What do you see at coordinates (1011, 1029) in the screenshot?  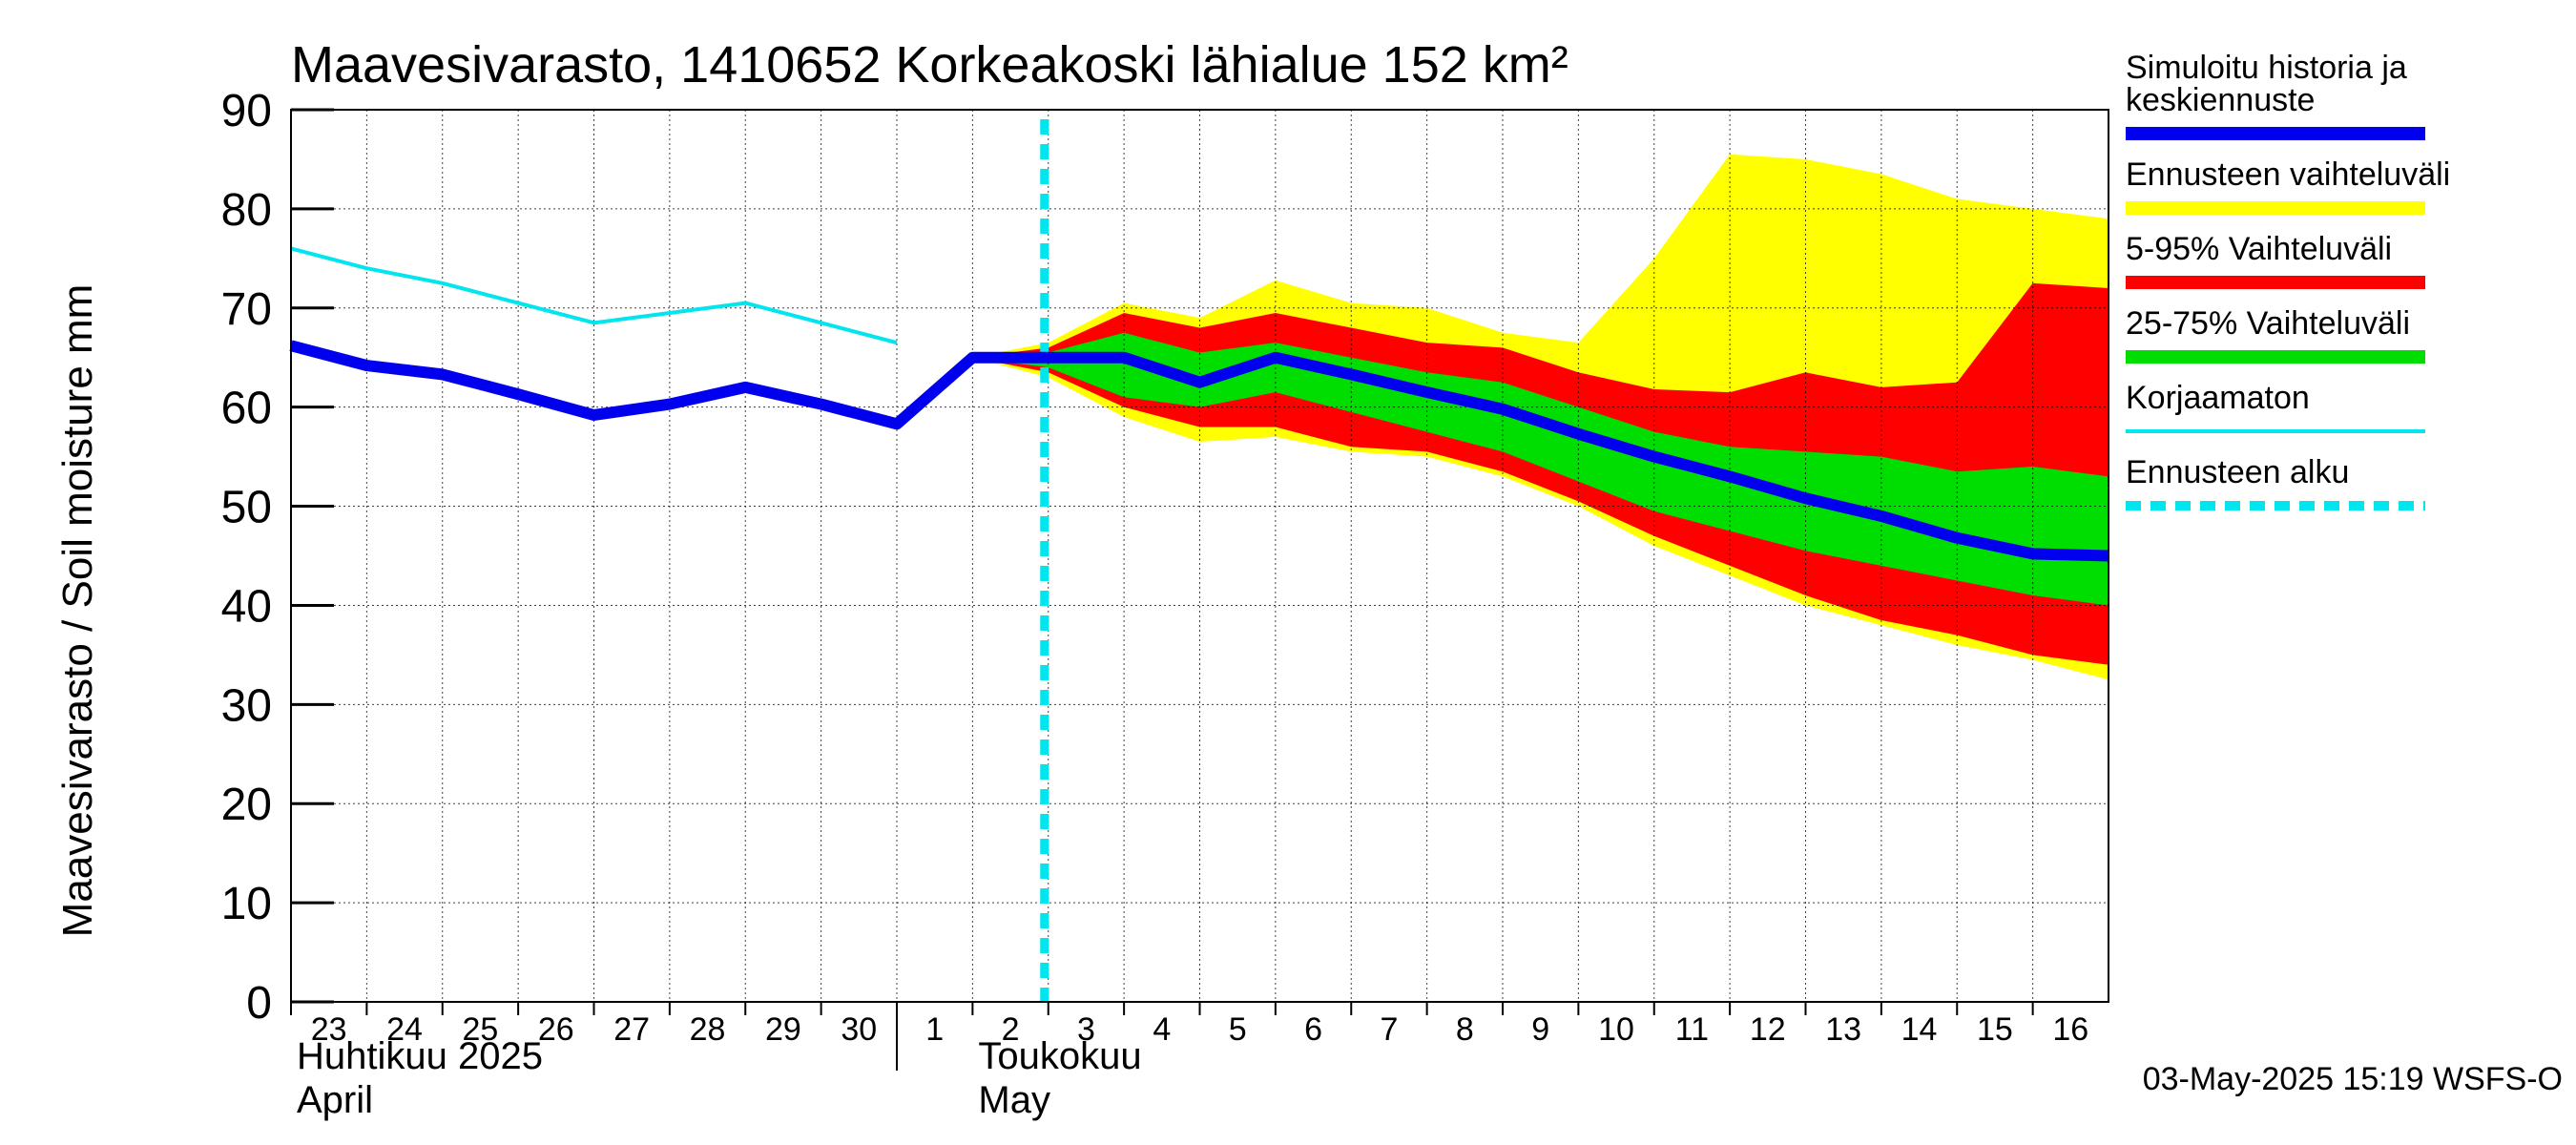 I see `x-tick-label: 2` at bounding box center [1011, 1029].